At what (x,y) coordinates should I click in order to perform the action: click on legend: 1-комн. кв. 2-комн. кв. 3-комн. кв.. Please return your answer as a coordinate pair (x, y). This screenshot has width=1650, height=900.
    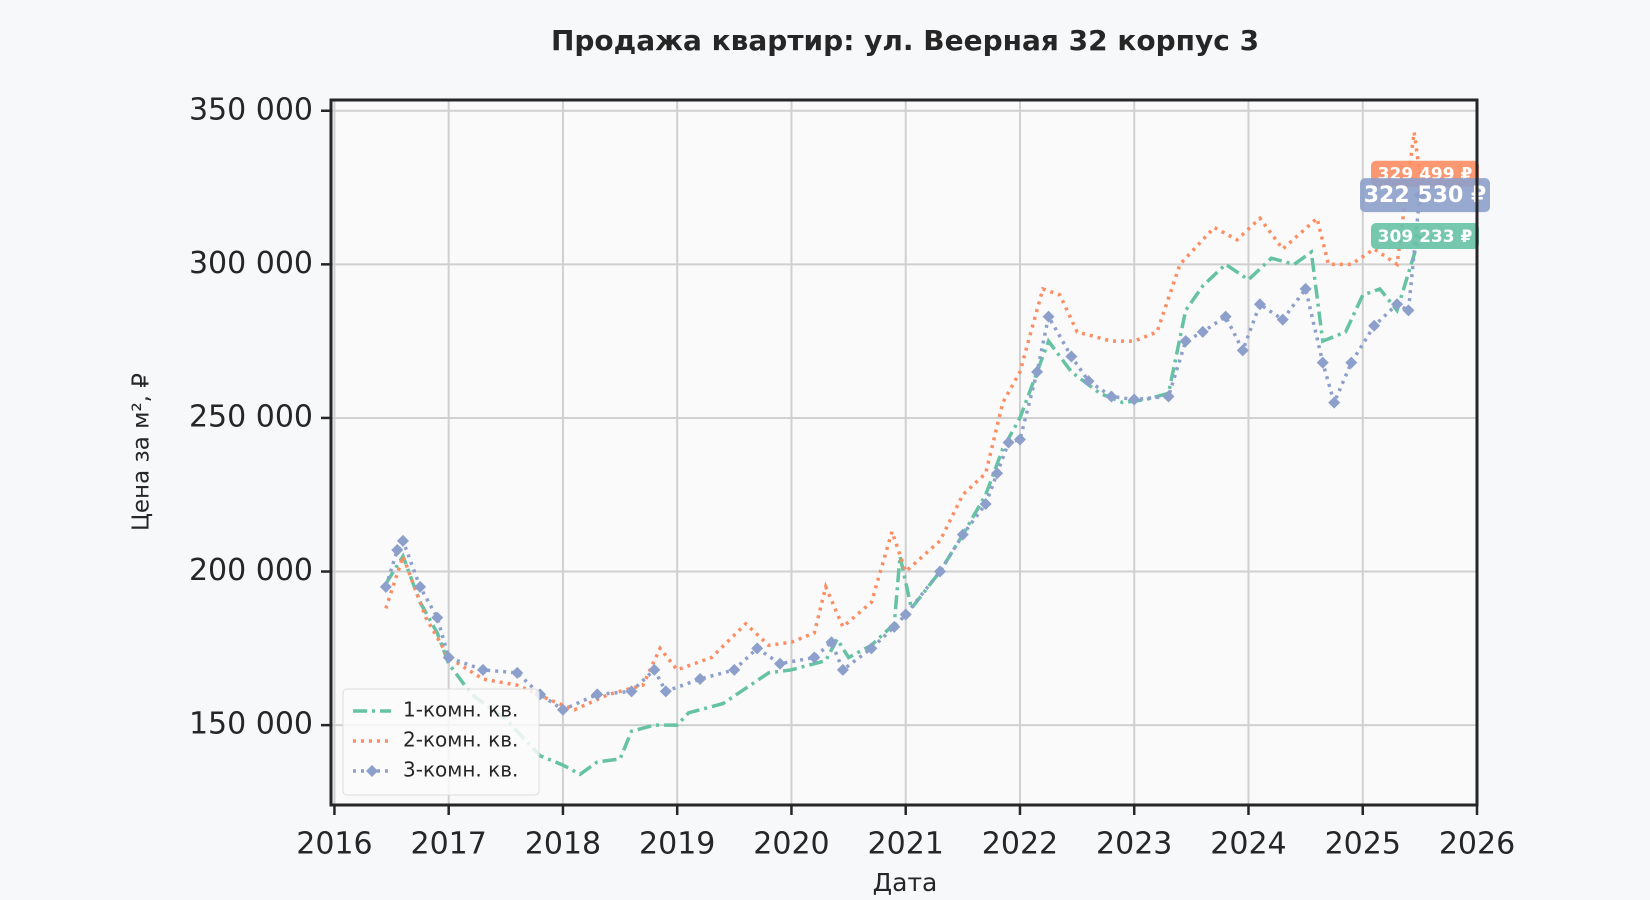
    Looking at the image, I should click on (441, 742).